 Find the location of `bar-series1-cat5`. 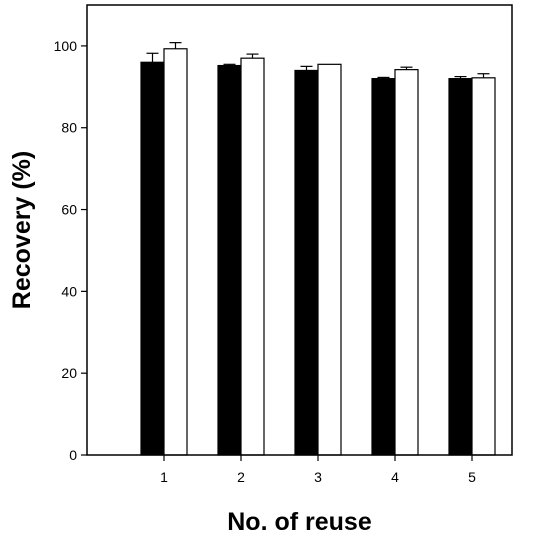

bar-series1-cat5 is located at coordinates (460, 267).